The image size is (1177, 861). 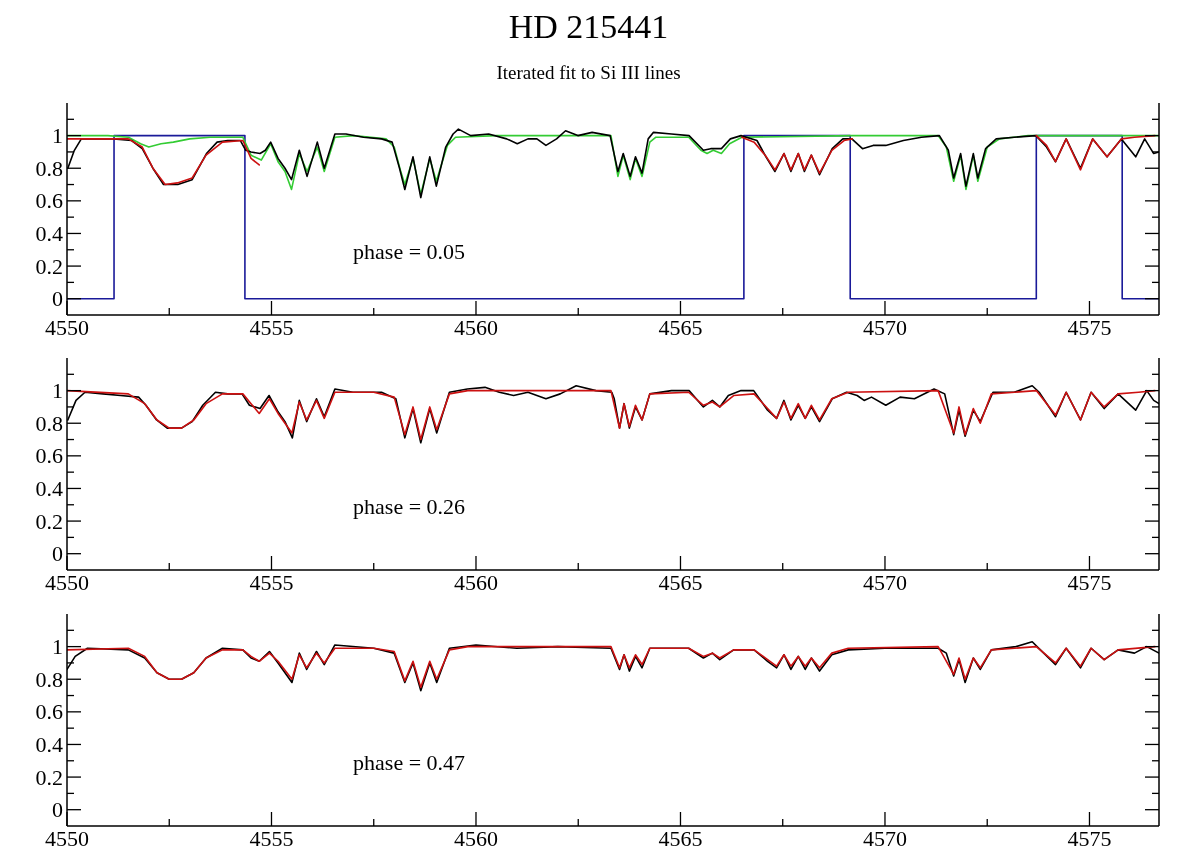 I want to click on annotation: phase = 0.47, so click(x=409, y=762).